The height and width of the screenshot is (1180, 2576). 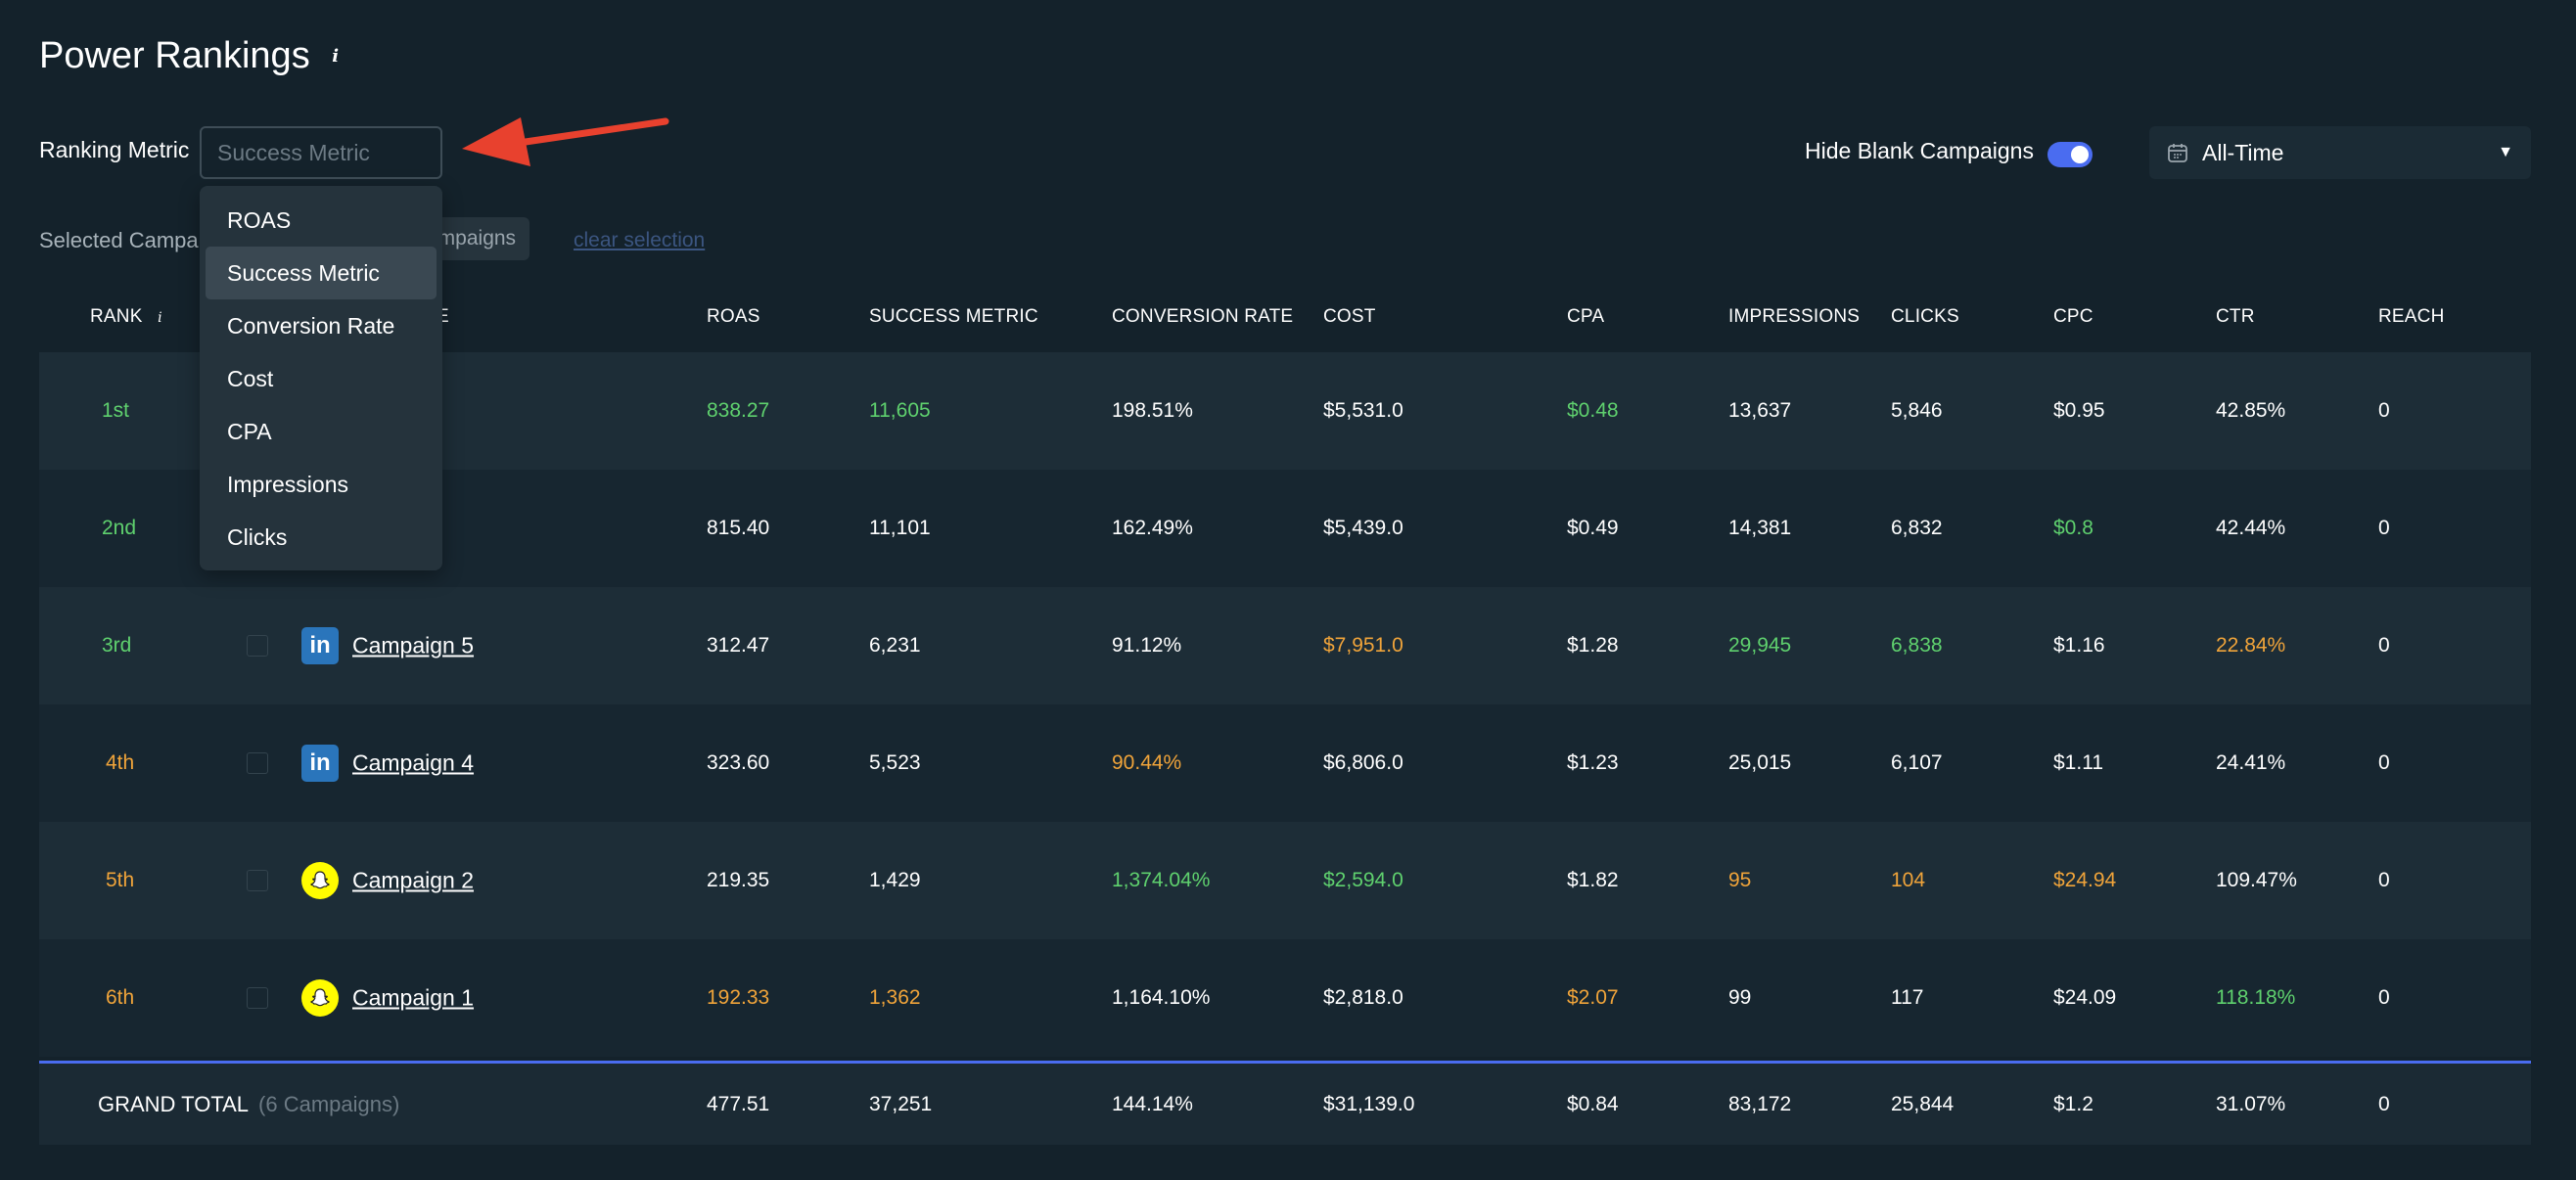 What do you see at coordinates (2256, 880) in the screenshot?
I see `cell-ctr: 109.47%` at bounding box center [2256, 880].